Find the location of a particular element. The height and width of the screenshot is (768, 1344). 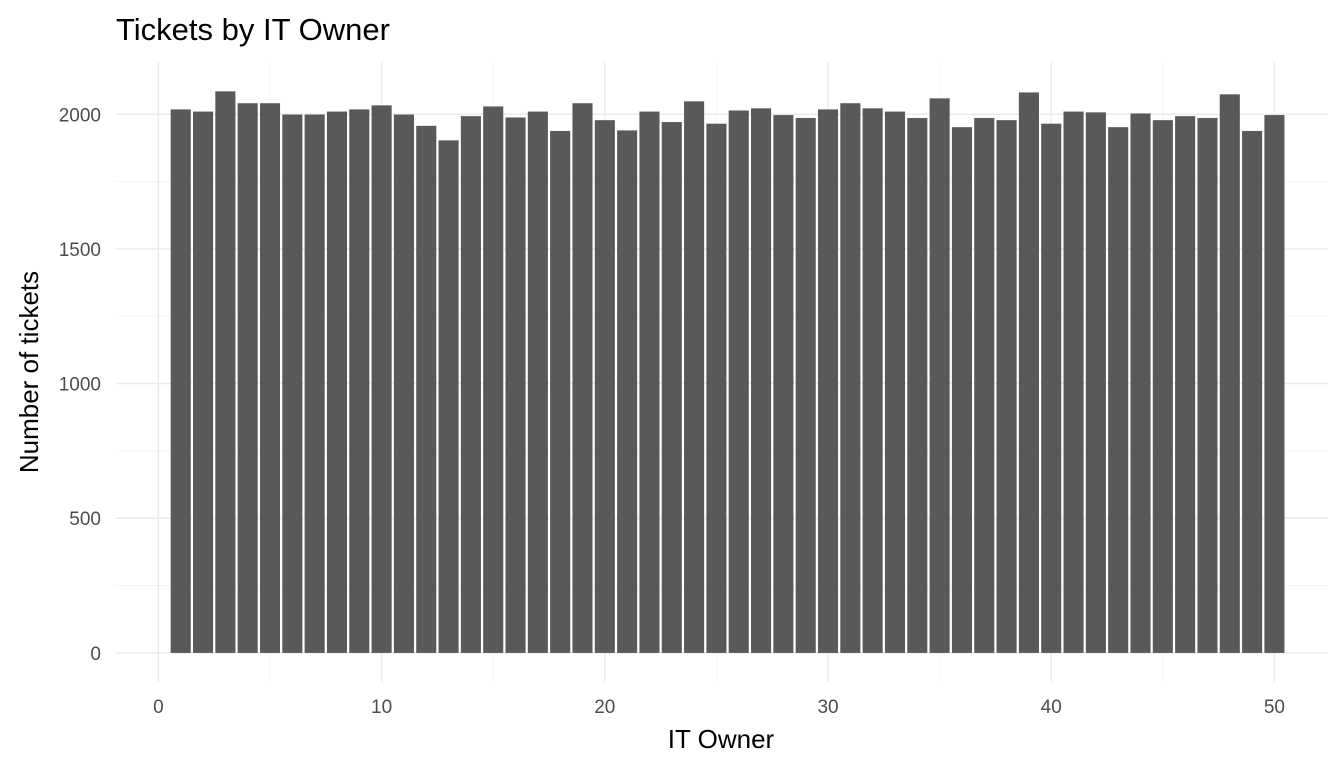

x-tick-label: 40 is located at coordinates (1051, 707).